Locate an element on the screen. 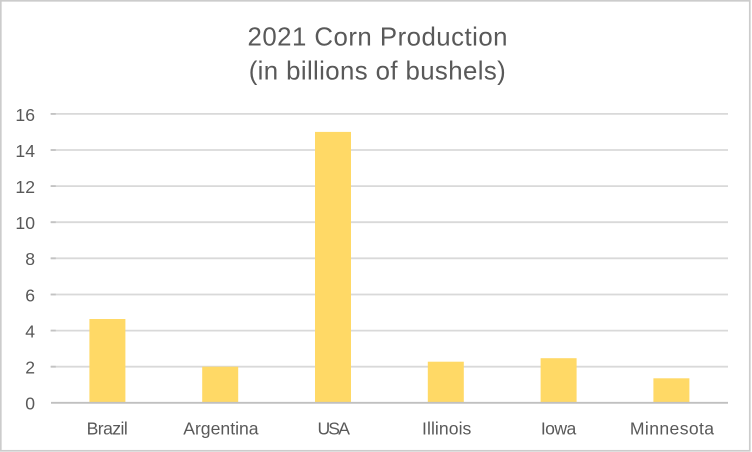  svg-text: 10 is located at coordinates (25, 223).